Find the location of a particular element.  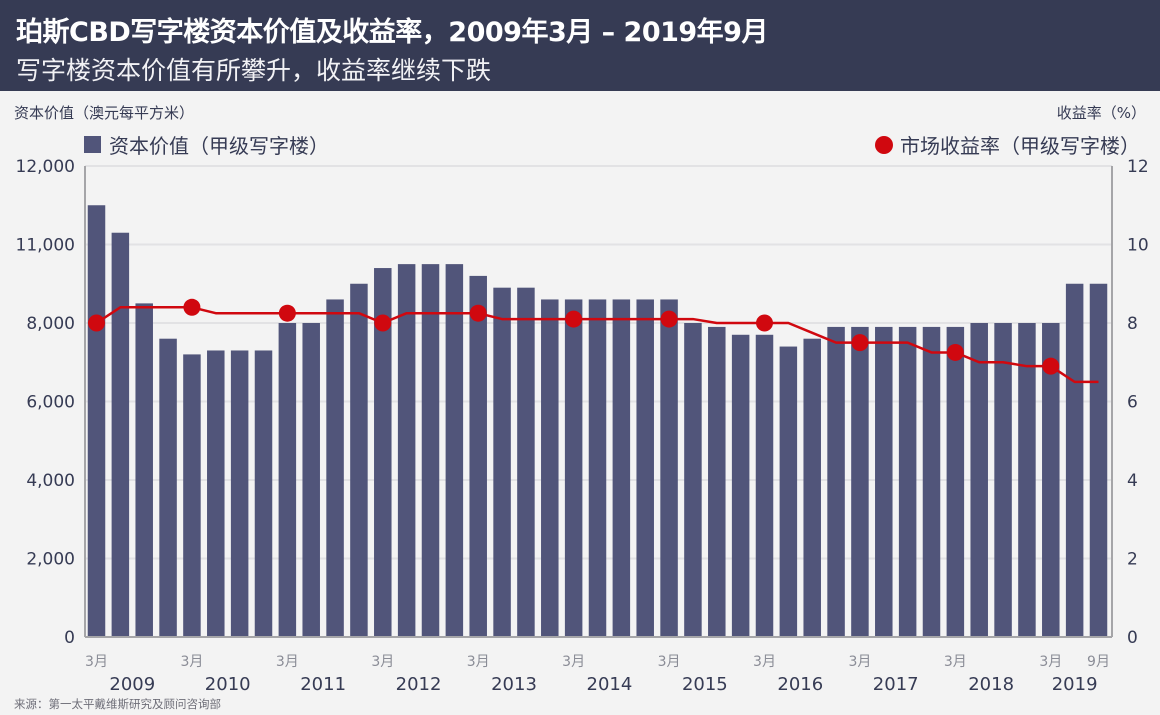

x-year-label: 2019 is located at coordinates (1075, 684).